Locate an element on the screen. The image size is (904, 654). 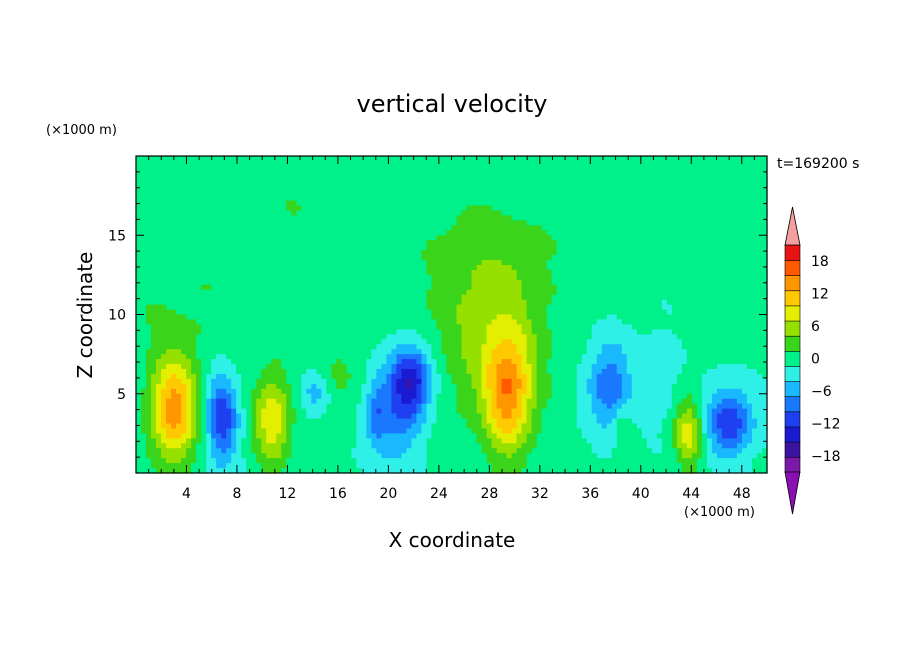
colorbar-segment is located at coordinates (792, 434).